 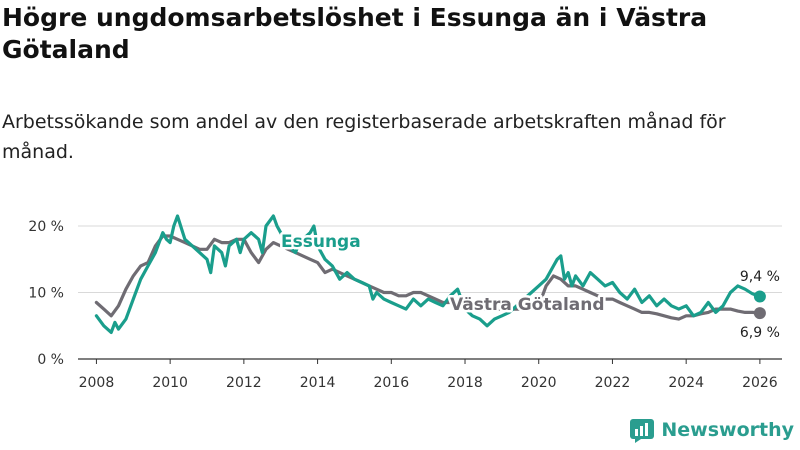 What do you see at coordinates (760, 277) in the screenshot?
I see `end-value-label: 9,4 %` at bounding box center [760, 277].